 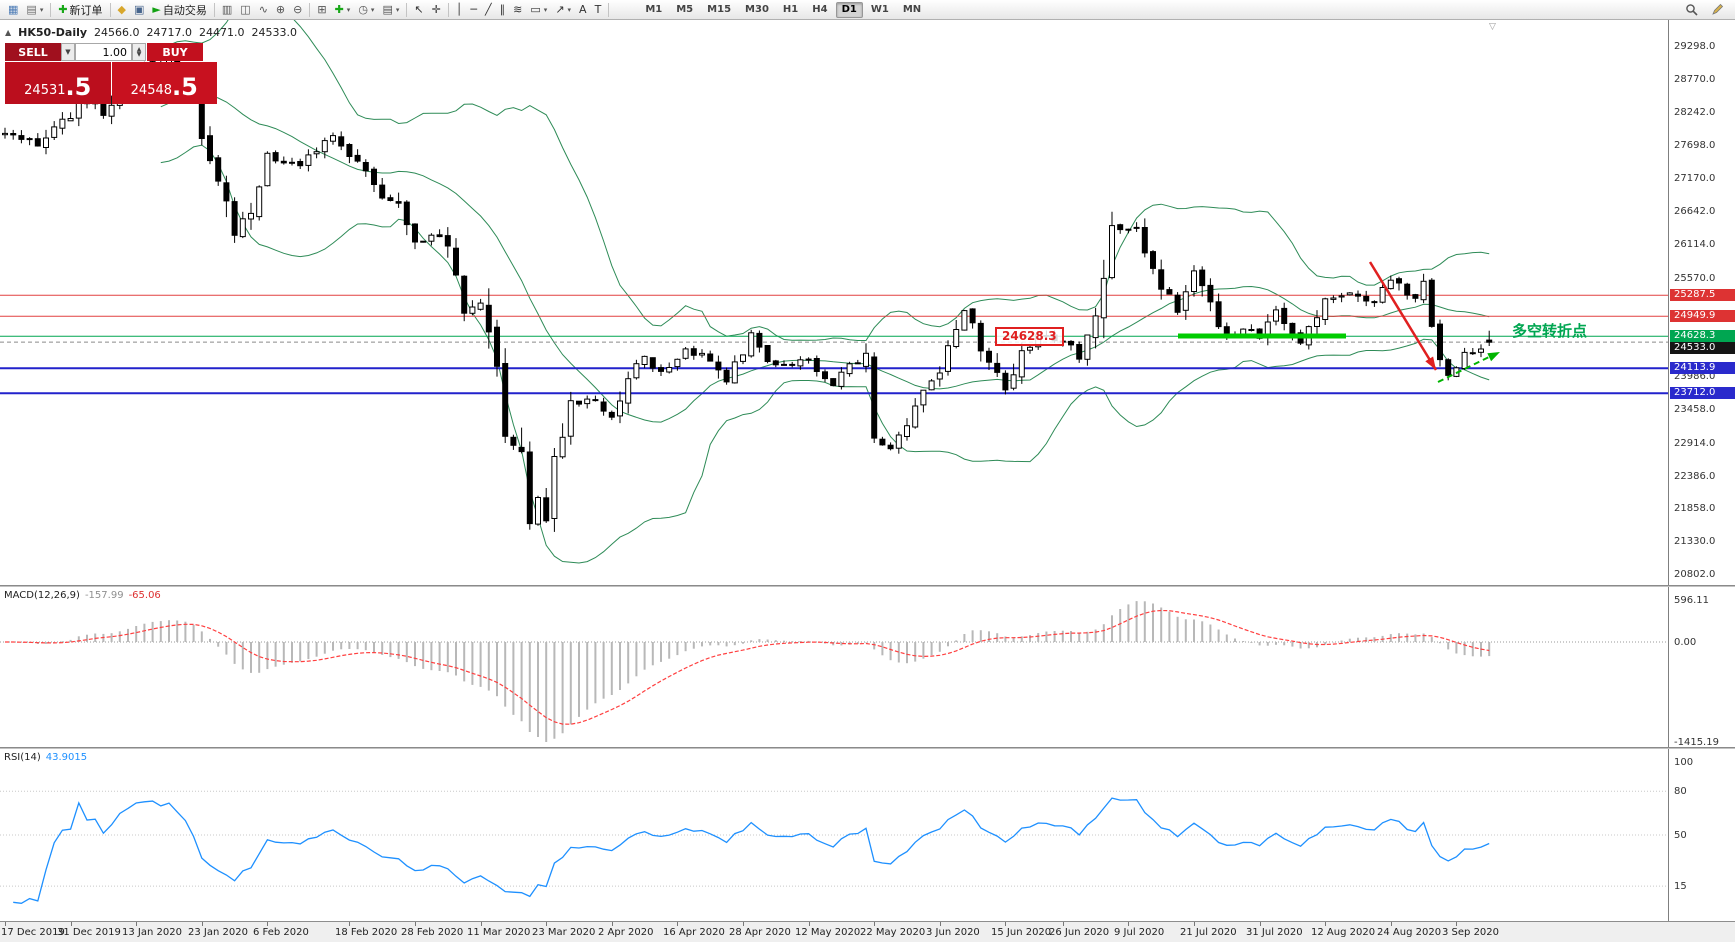 What do you see at coordinates (879, 9) in the screenshot?
I see `timeframe-w1-button: W1` at bounding box center [879, 9].